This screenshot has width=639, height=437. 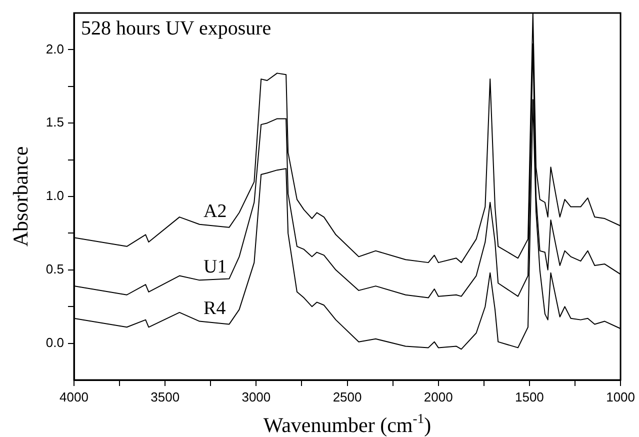 What do you see at coordinates (165, 396) in the screenshot?
I see `x-tick-label: 3500` at bounding box center [165, 396].